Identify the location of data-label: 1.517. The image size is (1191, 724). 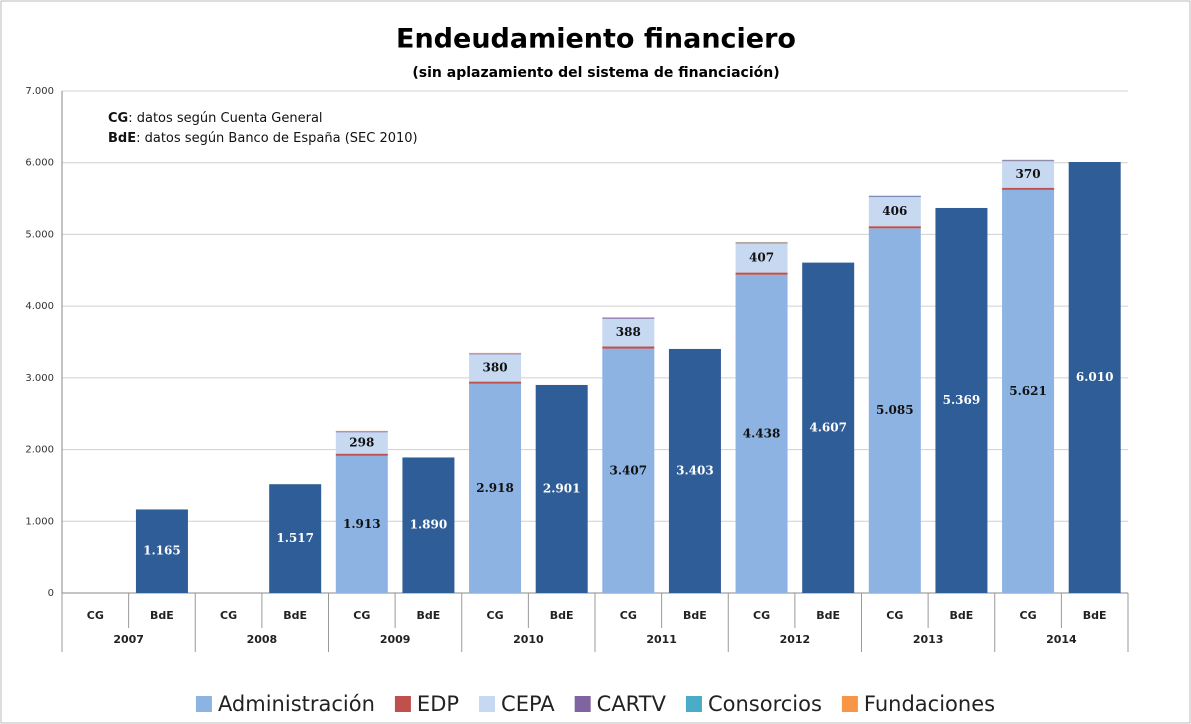
(295, 538).